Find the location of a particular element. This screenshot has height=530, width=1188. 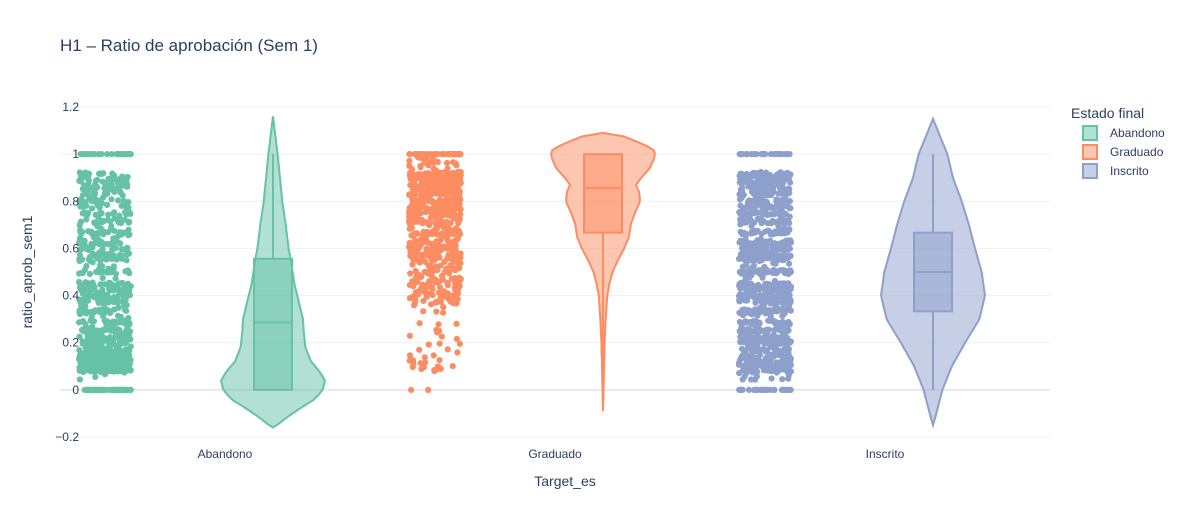

legend-title: Estado final is located at coordinates (1107, 113).